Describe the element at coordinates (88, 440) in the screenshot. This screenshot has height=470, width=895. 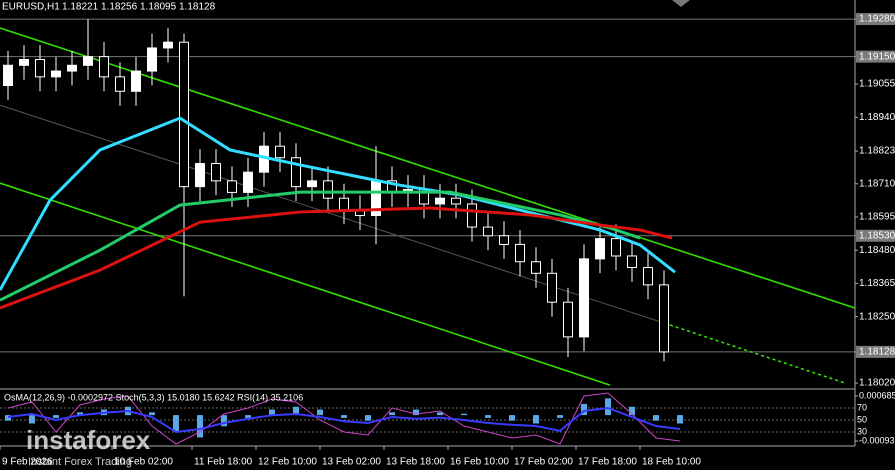
I see `watermark-brand: instaforex` at that location.